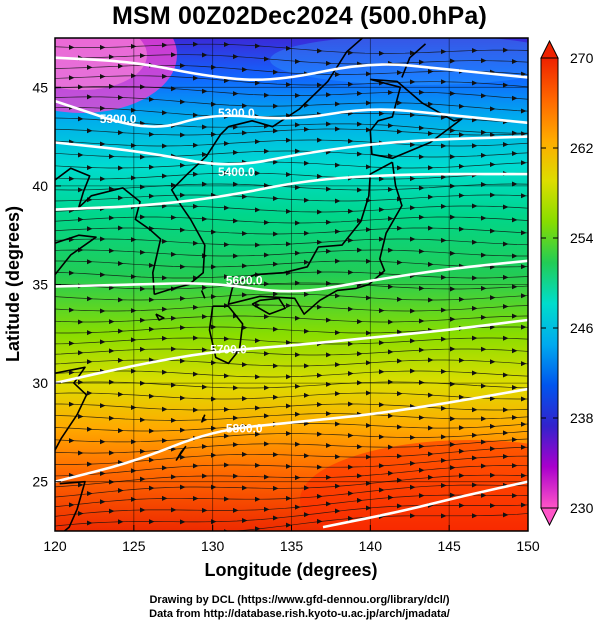 Image resolution: width=599 pixels, height=625 pixels. I want to click on x-tick-label: 120, so click(55, 546).